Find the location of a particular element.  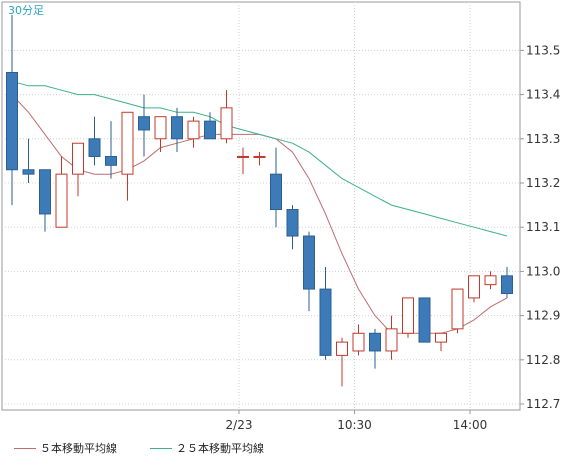

legend-item-ma25: ２５本移動平均線 is located at coordinates (207, 448).